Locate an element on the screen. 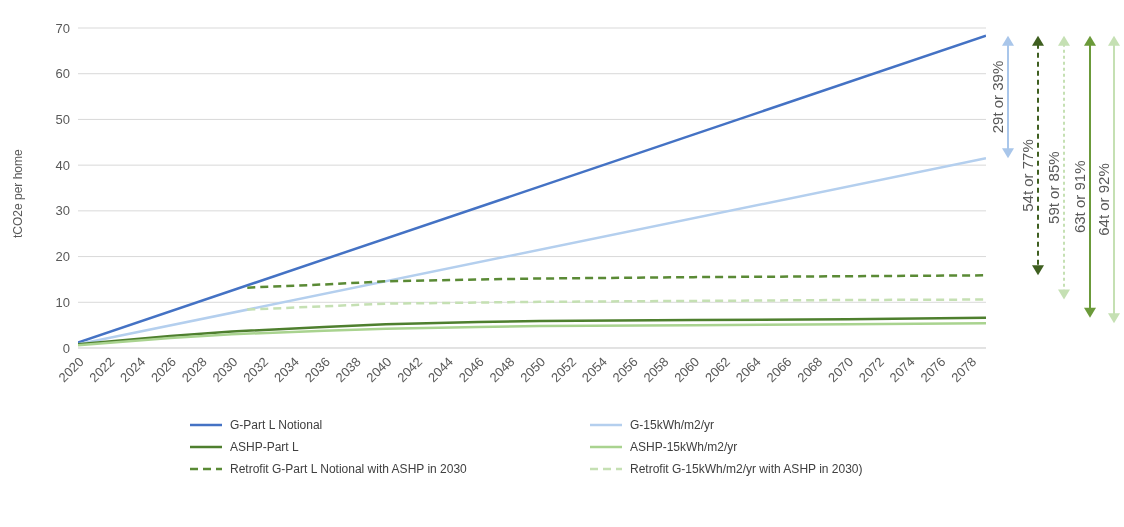 This screenshot has height=527, width=1124. y-tick-label: 20 is located at coordinates (62, 257).